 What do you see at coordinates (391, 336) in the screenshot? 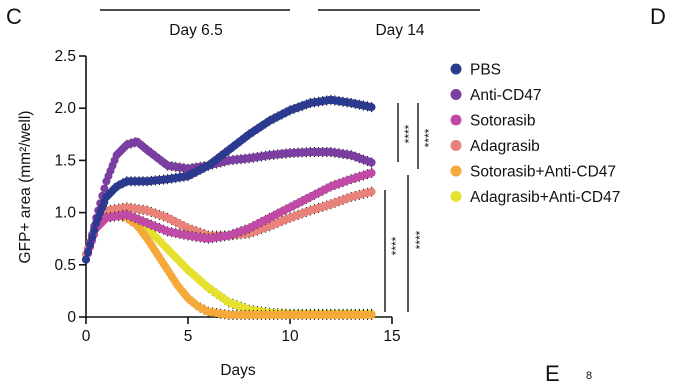
I see `x-tick-label: 15` at bounding box center [391, 336].